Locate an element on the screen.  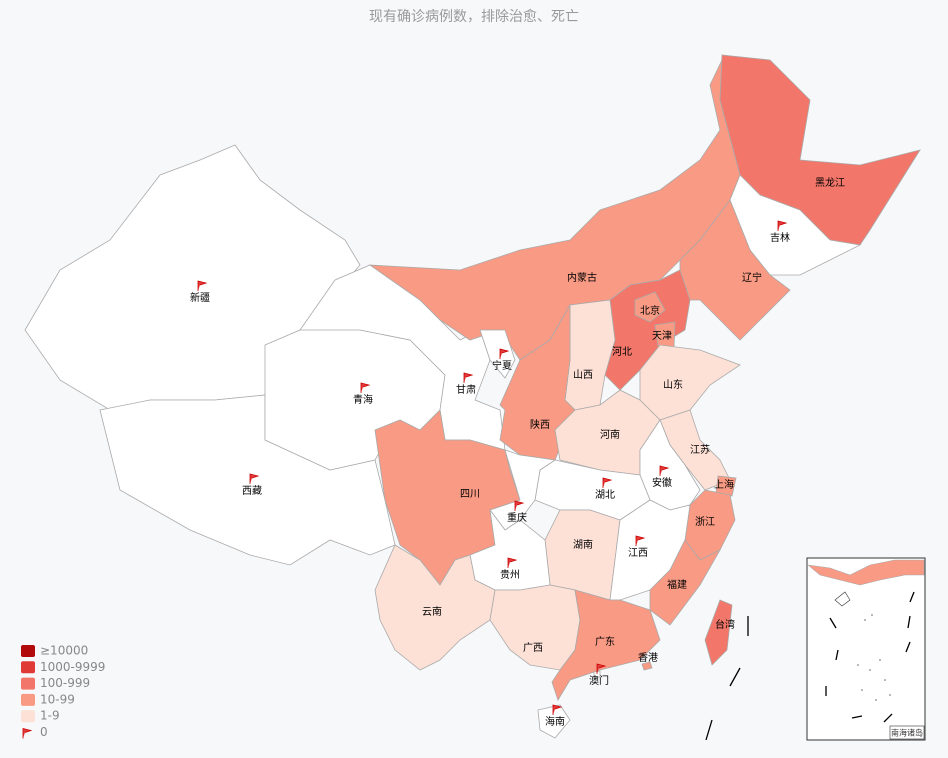
inset-island is located at coordinates (842, 599).